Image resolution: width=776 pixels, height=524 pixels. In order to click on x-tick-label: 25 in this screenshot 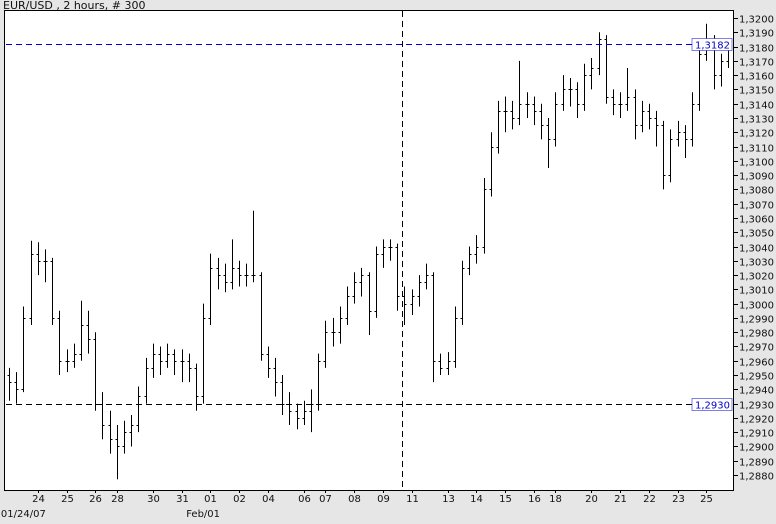, I will do `click(706, 499)`.